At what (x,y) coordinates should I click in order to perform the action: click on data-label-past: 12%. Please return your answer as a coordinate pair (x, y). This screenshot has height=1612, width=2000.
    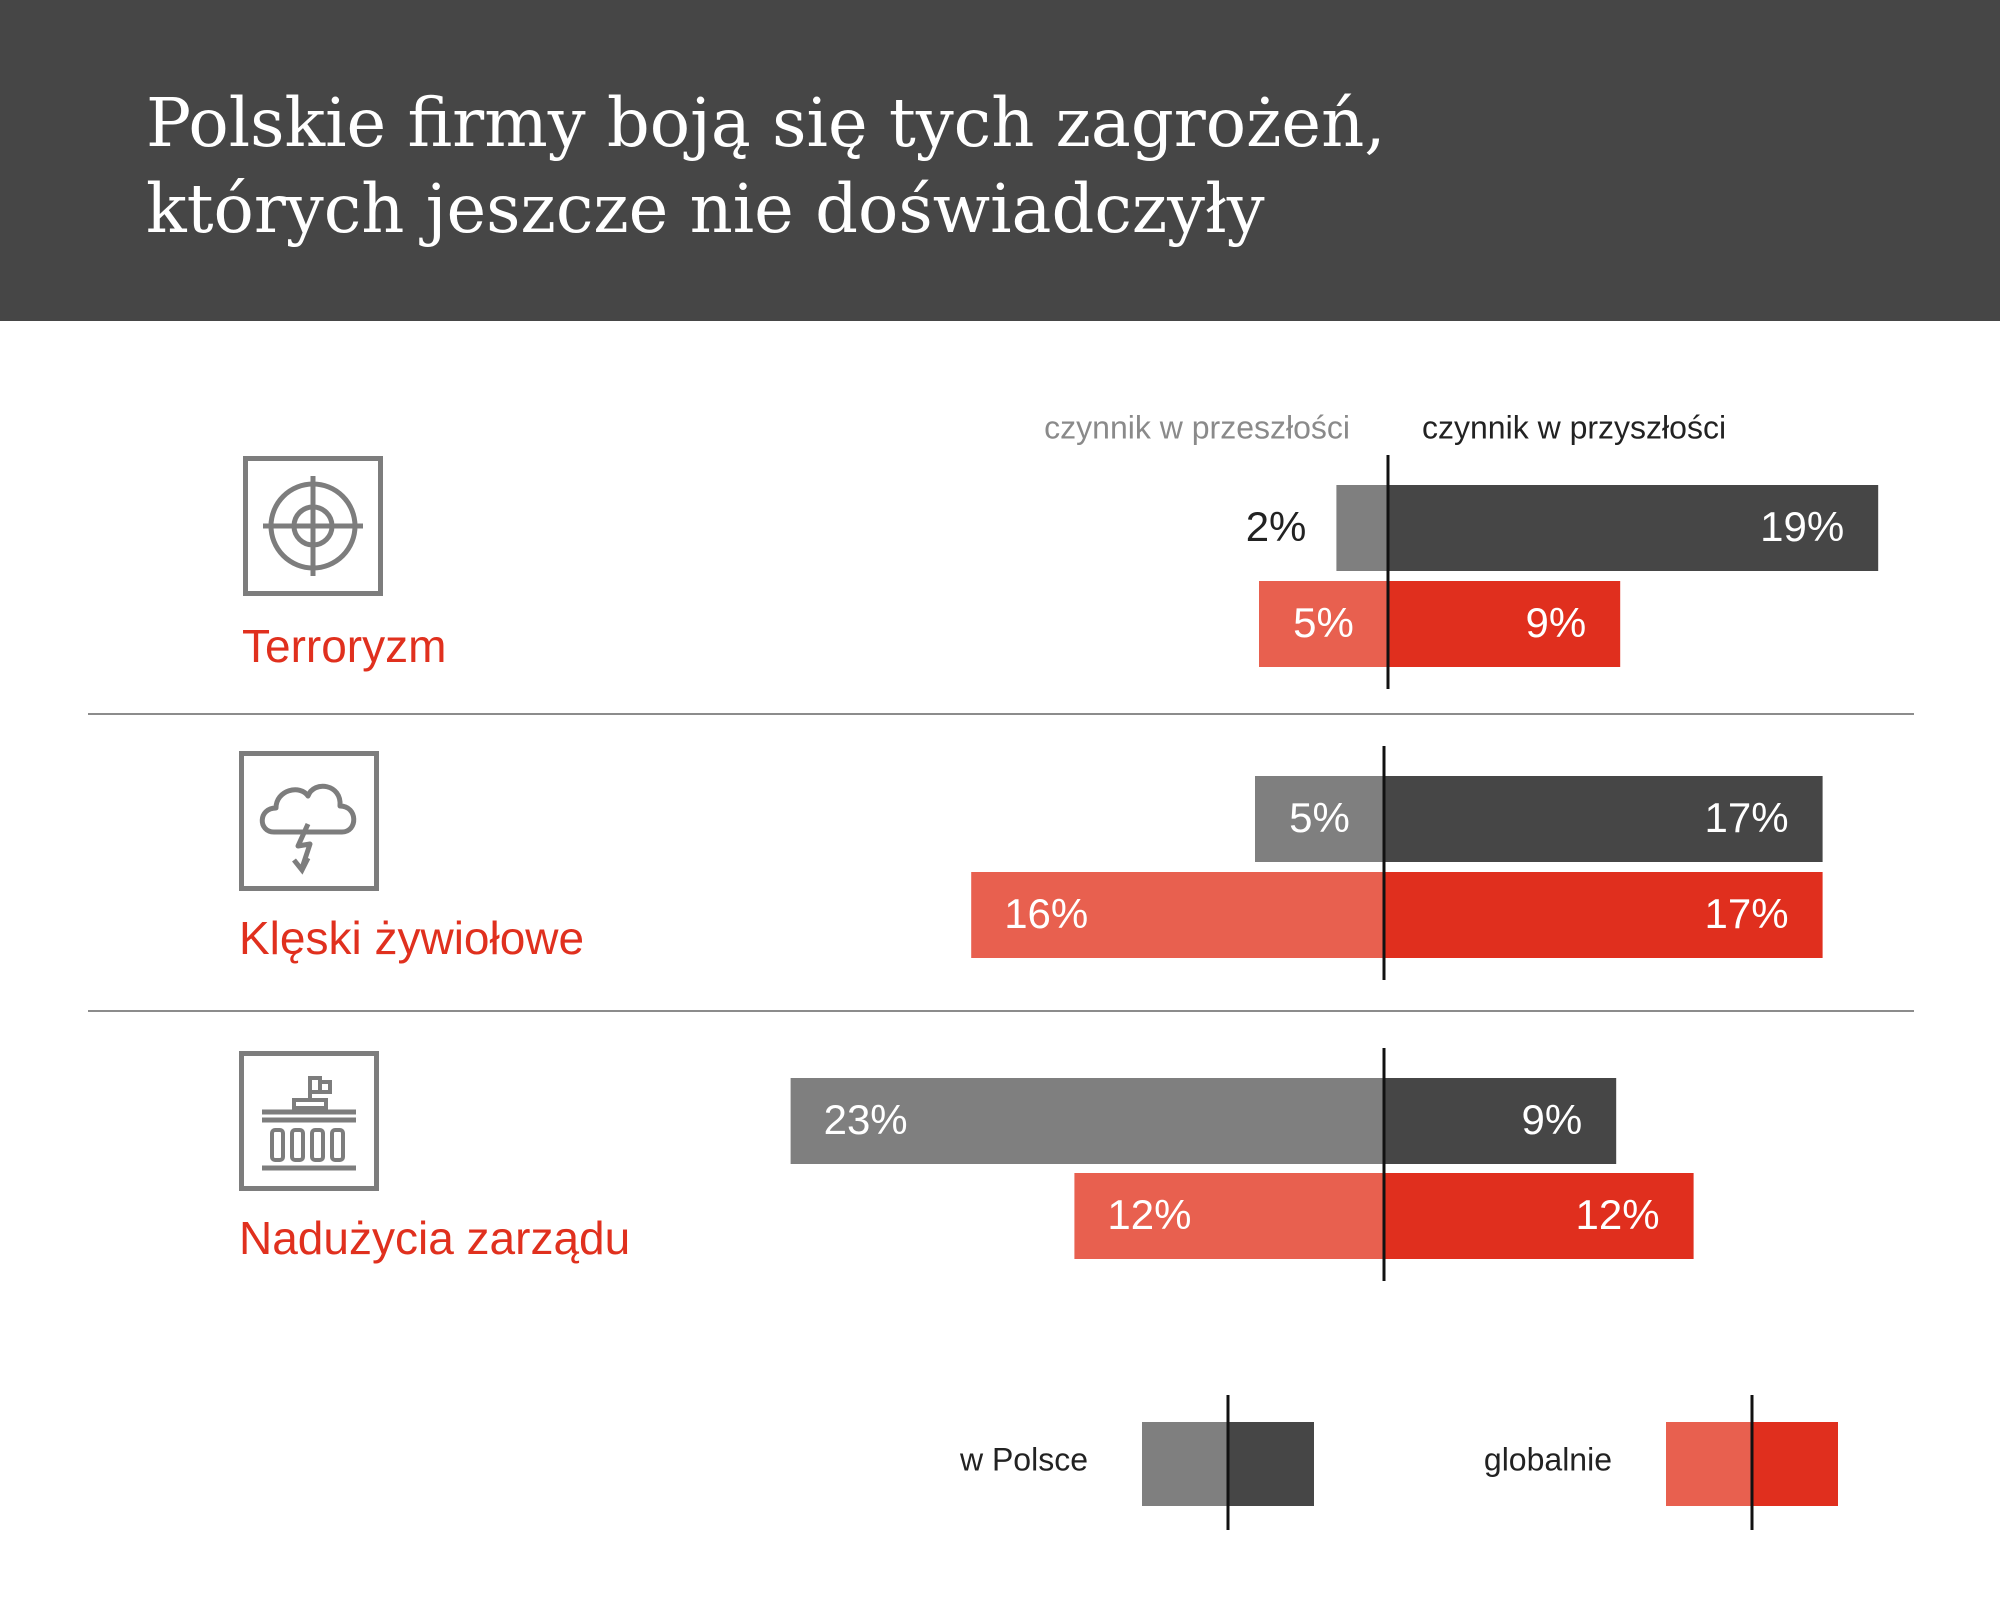
    Looking at the image, I should click on (1149, 1214).